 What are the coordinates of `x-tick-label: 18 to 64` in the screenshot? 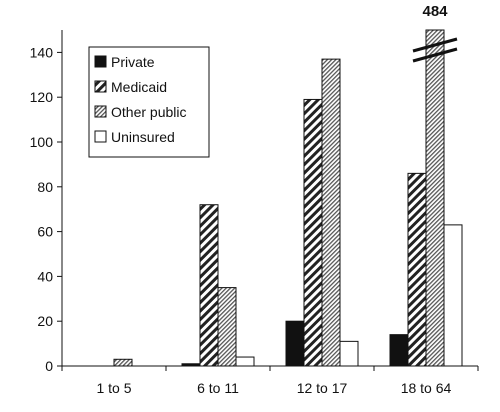 It's located at (426, 388).